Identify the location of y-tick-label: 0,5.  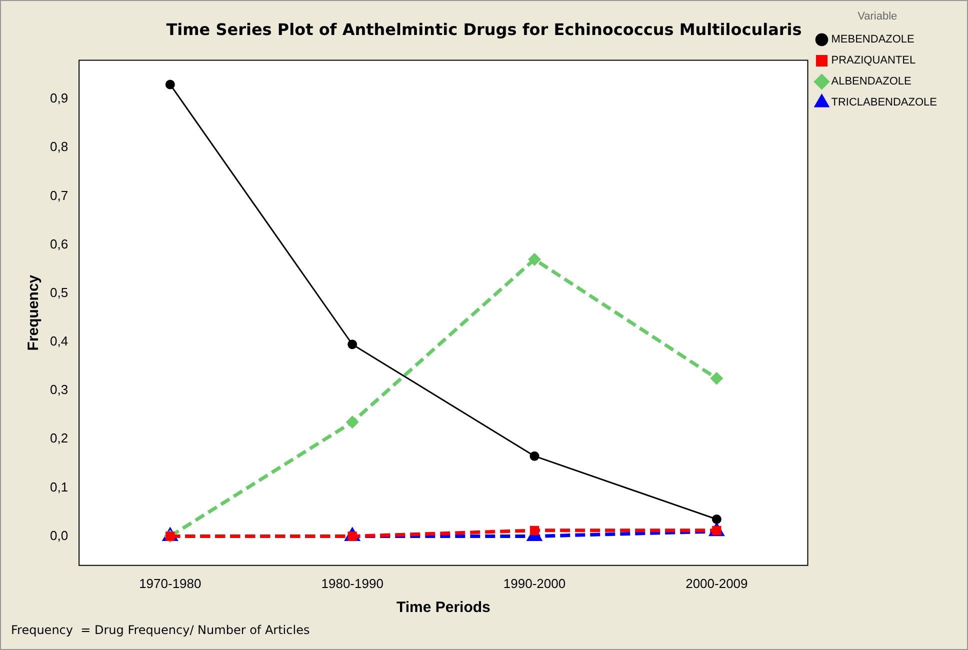
(59, 292).